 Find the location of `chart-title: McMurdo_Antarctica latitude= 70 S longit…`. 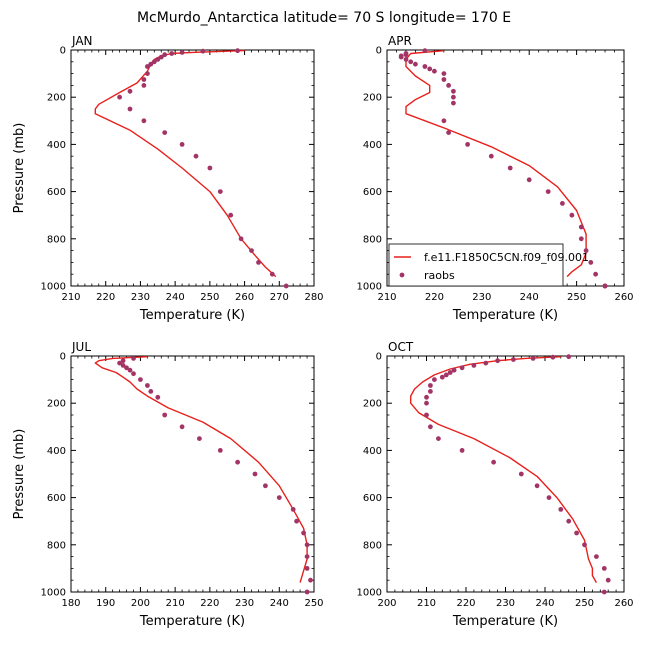

chart-title: McMurdo_Antarctica latitude= 70 S longit… is located at coordinates (324, 18).